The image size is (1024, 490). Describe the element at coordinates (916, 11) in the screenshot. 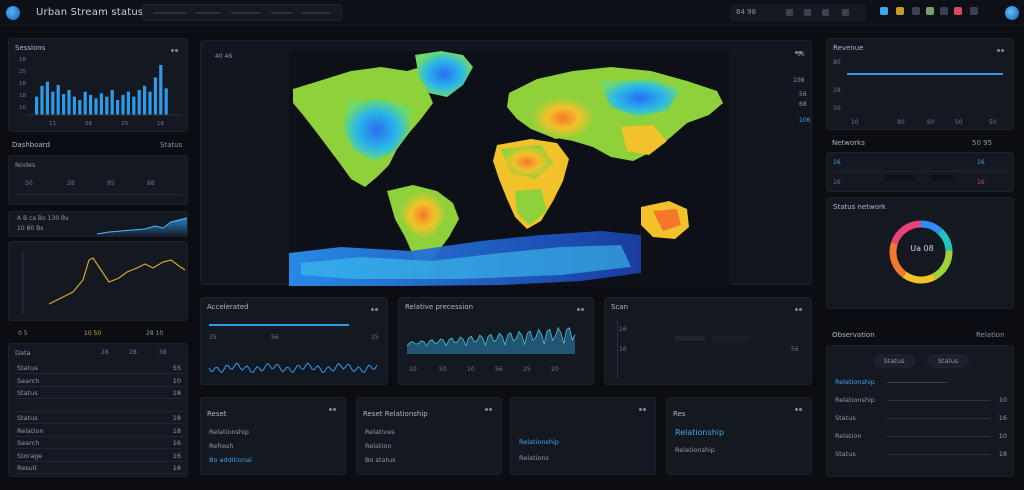

I see `settings-icon` at that location.